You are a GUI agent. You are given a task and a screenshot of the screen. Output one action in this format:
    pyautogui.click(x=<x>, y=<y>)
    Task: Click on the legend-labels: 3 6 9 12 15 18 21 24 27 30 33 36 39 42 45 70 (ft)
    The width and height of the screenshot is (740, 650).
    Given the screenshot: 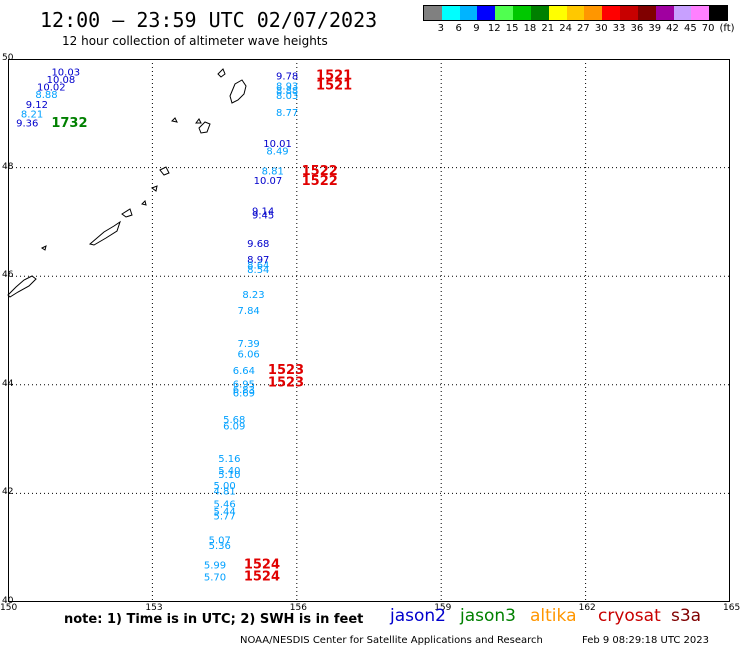 What is the action you would take?
    pyautogui.click(x=581, y=28)
    